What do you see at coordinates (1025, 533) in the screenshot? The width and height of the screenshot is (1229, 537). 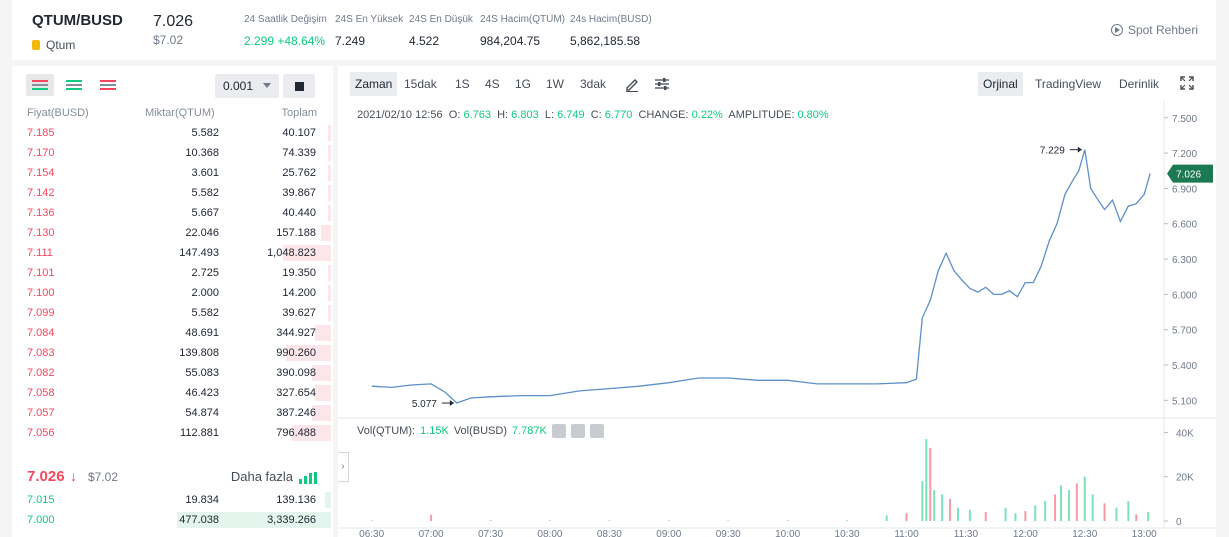 I see `time-tick-label: 12:00` at bounding box center [1025, 533].